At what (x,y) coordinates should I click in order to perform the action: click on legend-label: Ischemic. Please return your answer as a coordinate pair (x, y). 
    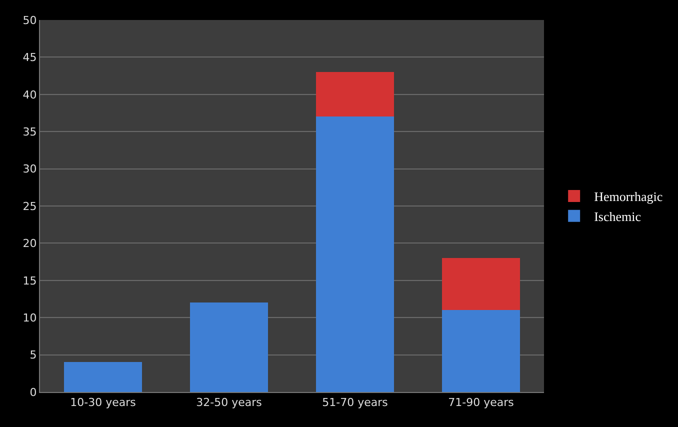
    Looking at the image, I should click on (618, 216).